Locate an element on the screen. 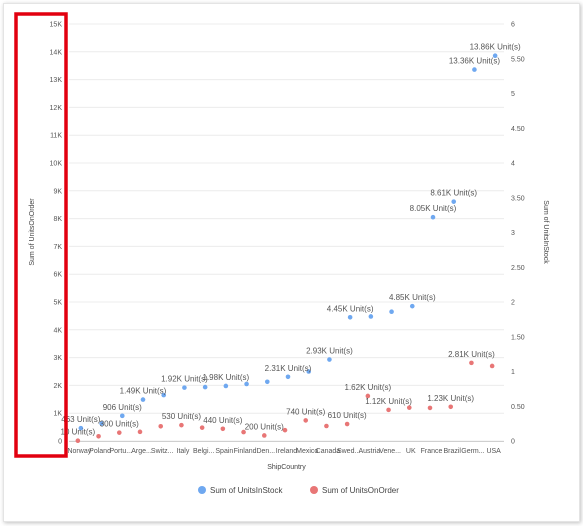  point-sum-of-unitsonorder-norway is located at coordinates (78, 441).